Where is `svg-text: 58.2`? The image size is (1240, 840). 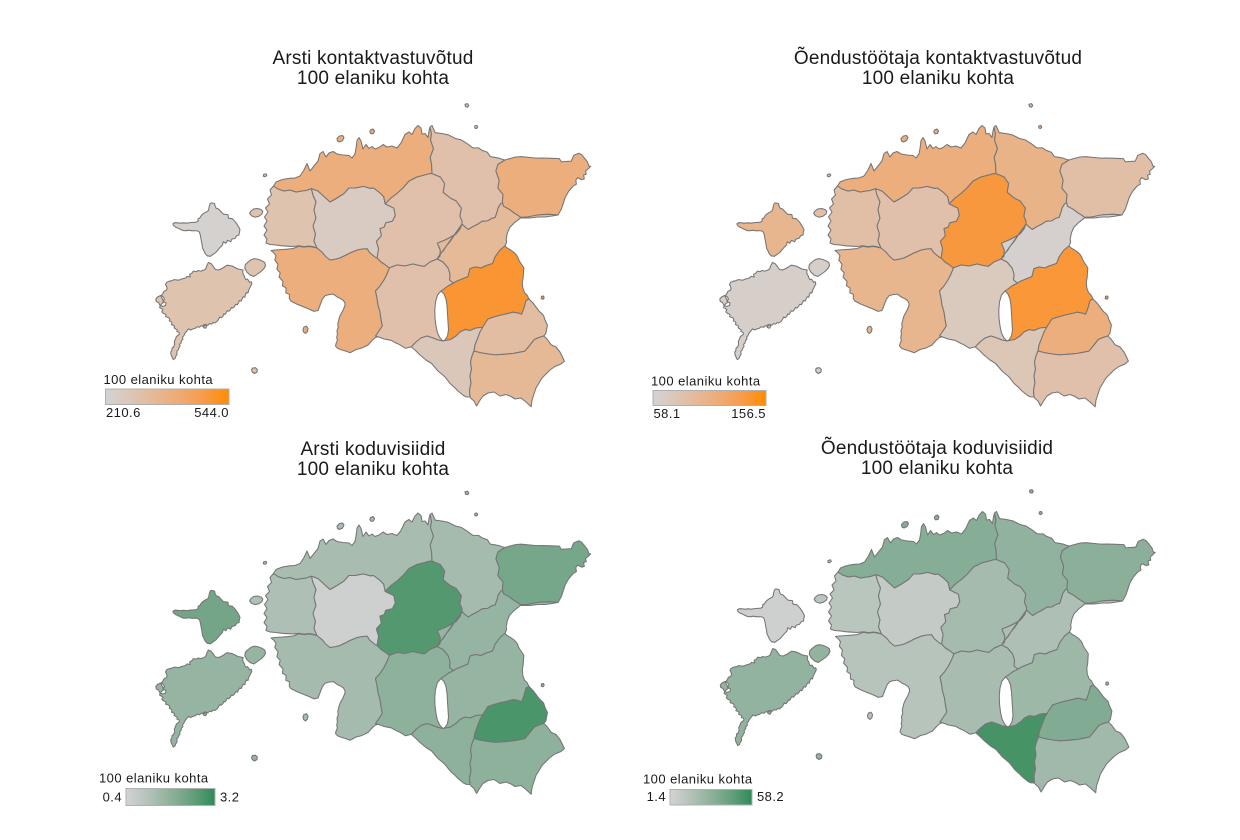
svg-text: 58.2 is located at coordinates (770, 796).